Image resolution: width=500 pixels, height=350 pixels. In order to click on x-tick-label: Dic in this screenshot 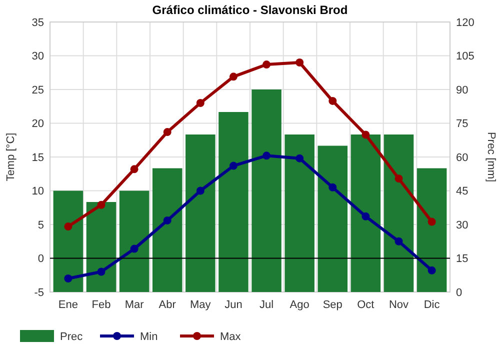, I will do `click(432, 305)`.